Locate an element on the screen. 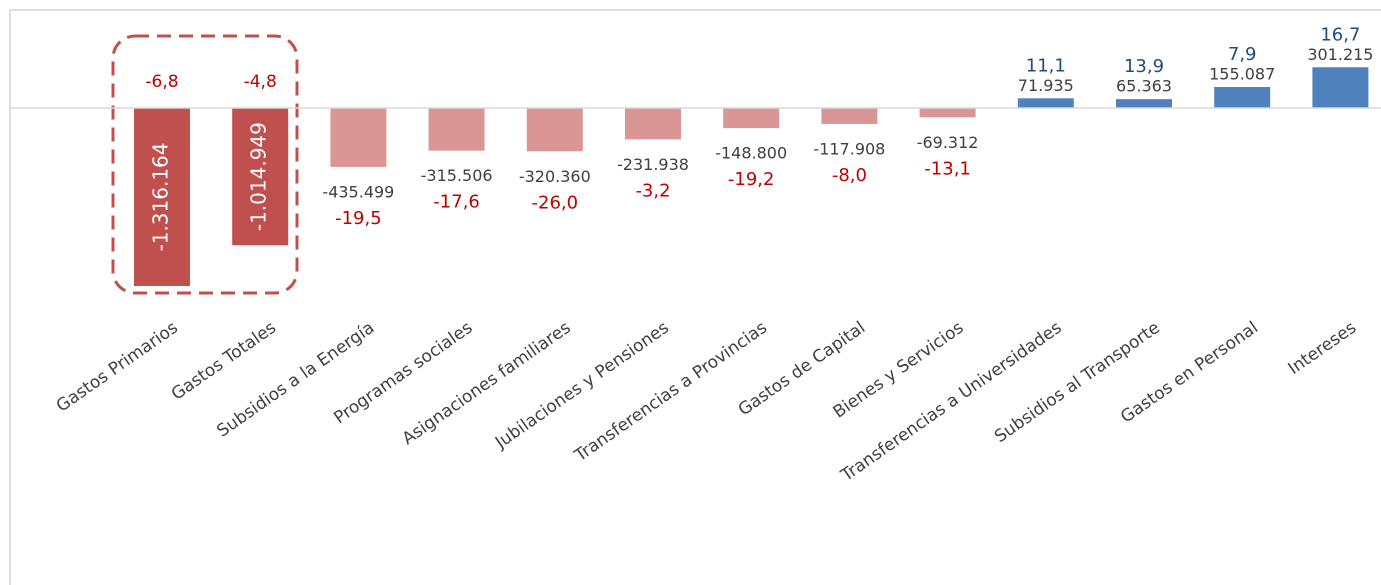  change-label: -13,1 is located at coordinates (947, 168).